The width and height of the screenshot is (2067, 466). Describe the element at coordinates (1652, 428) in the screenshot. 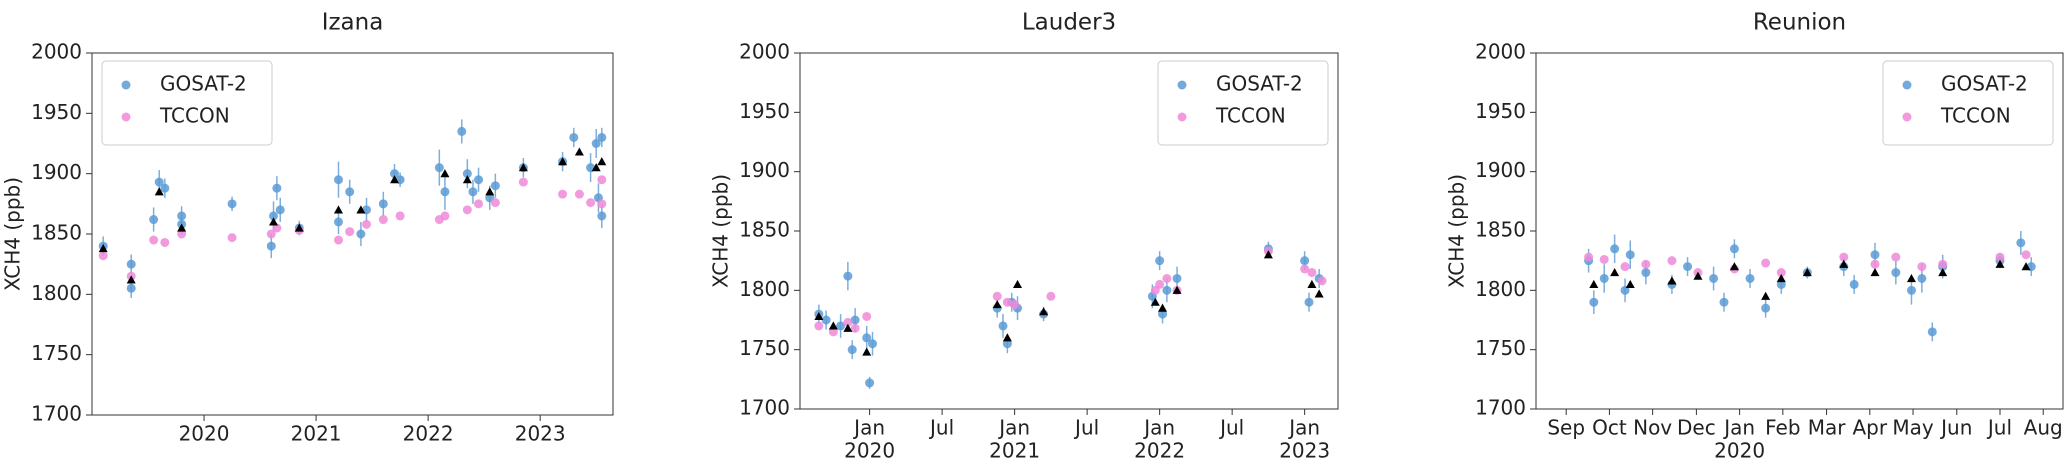

I see `x-tick-label: Nov` at that location.